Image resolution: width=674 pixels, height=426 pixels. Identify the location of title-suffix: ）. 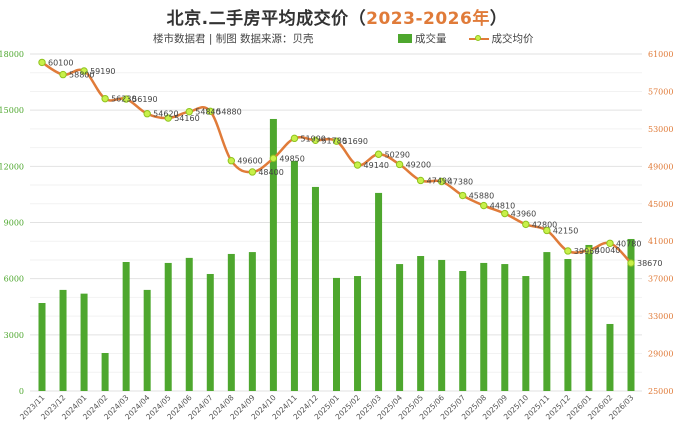
(498, 19).